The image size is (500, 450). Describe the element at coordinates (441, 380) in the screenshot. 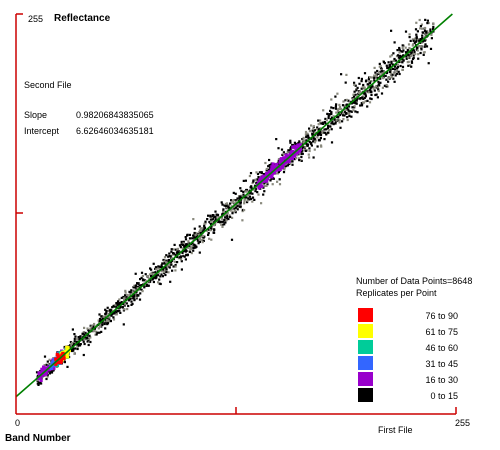

I see `legend-label: 16 to 30` at that location.